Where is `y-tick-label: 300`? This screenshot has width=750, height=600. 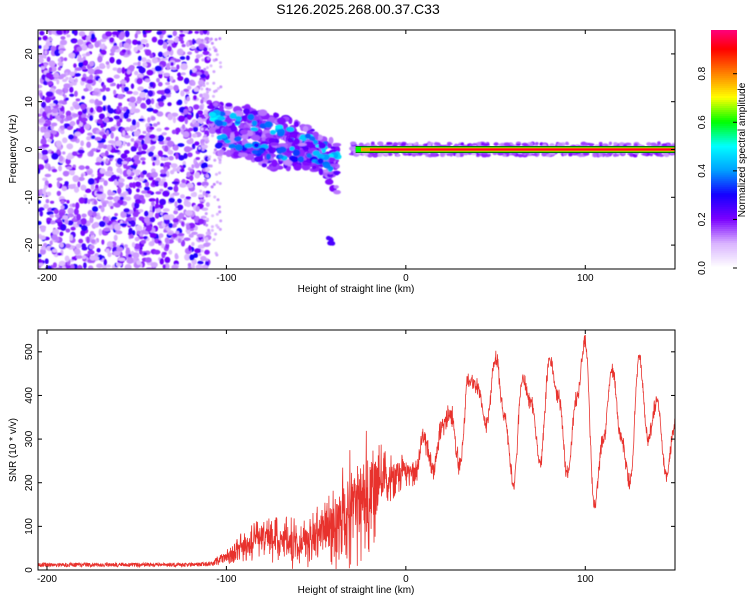
y-tick-label: 300 is located at coordinates (29, 438).